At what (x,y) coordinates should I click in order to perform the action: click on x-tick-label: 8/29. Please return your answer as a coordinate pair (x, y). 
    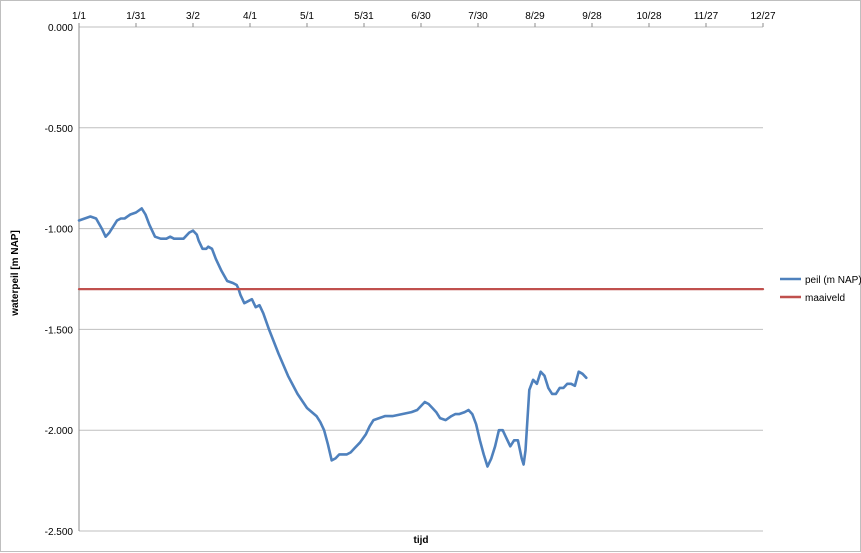
    Looking at the image, I should click on (535, 16).